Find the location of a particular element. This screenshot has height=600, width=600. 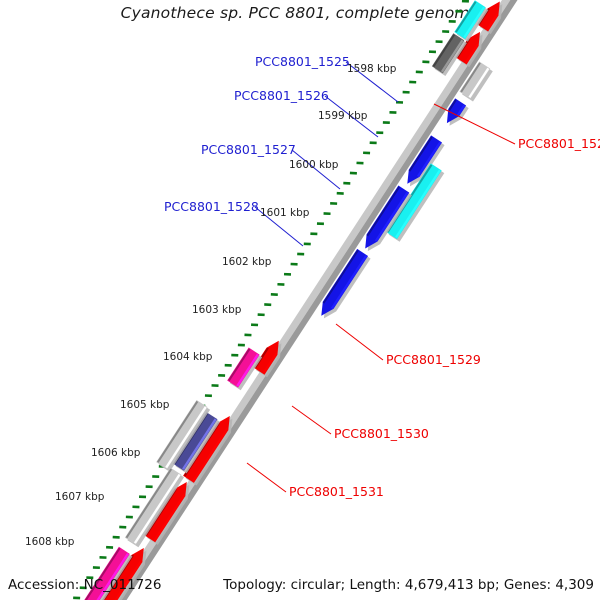

gene-label: PCC8801_1528 is located at coordinates (211, 206).